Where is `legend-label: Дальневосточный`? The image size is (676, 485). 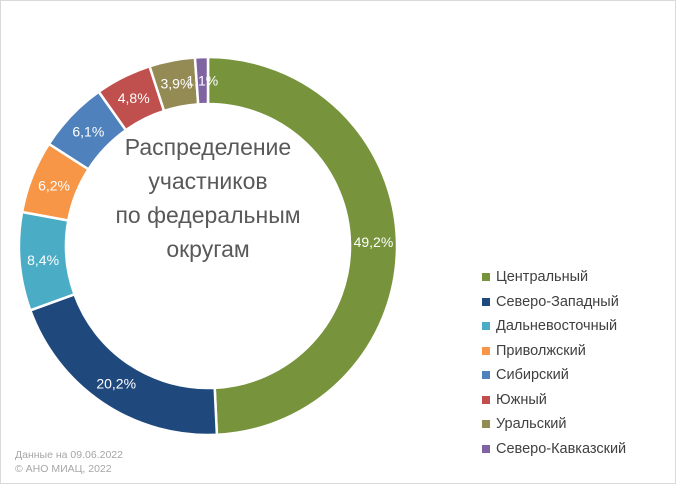 legend-label: Дальневосточный is located at coordinates (557, 326).